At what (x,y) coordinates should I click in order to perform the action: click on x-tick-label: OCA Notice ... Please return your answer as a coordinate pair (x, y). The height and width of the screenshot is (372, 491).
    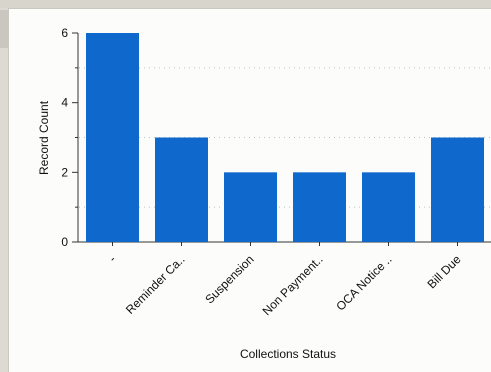
    Looking at the image, I should click on (363, 282).